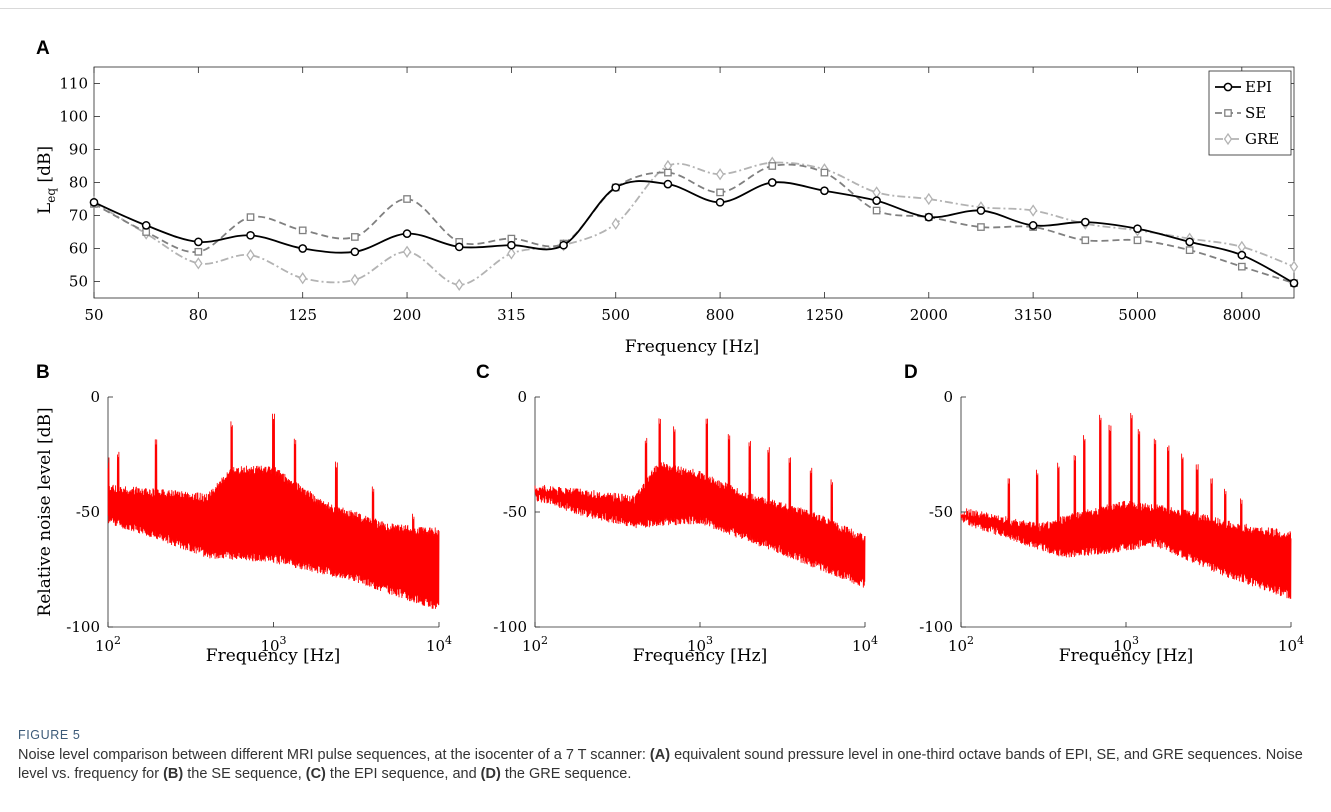 The image size is (1331, 812). I want to click on panel-a-xtick-label: 1250, so click(824, 315).